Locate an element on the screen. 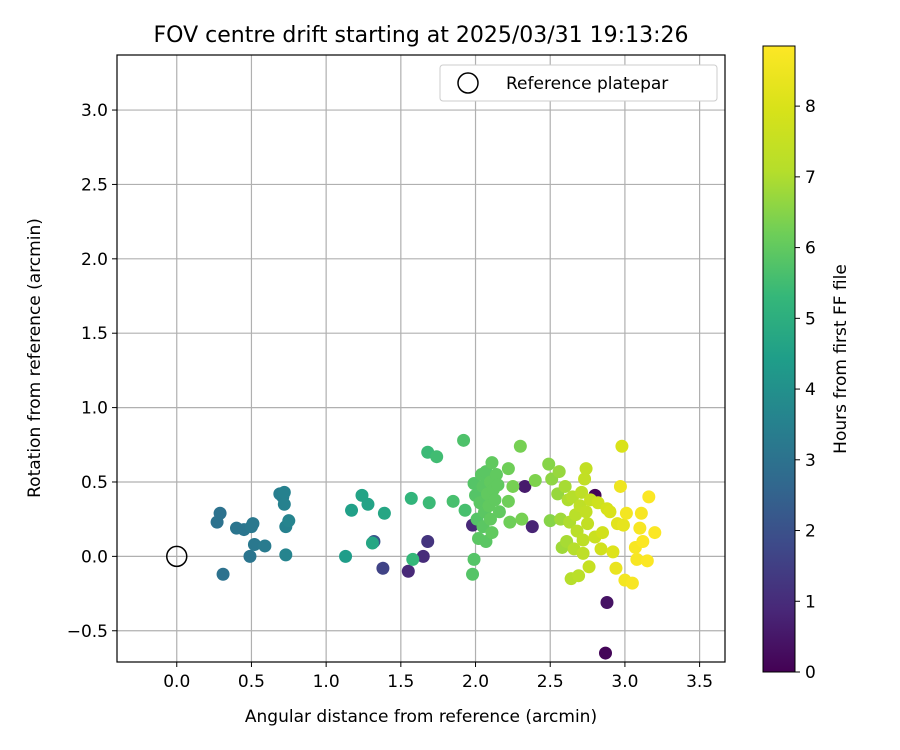  legend-marker-reference is located at coordinates (468, 83).